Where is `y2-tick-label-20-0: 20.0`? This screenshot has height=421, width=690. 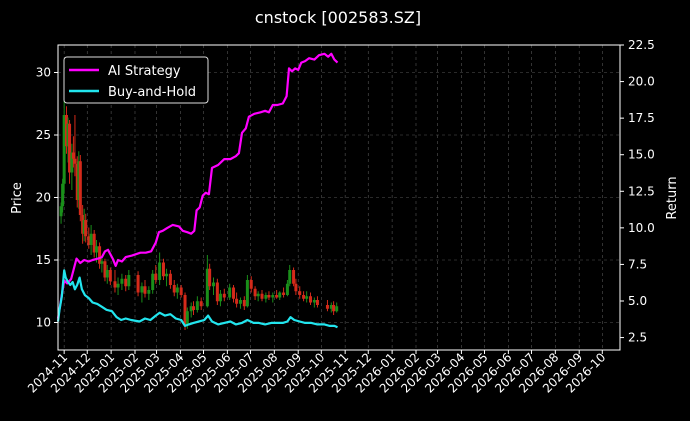 y2-tick-label-20-0: 20.0 is located at coordinates (641, 82).